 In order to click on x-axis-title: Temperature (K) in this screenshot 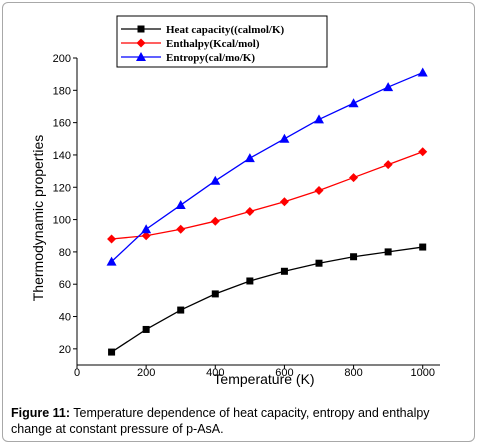, I will do `click(263, 379)`.